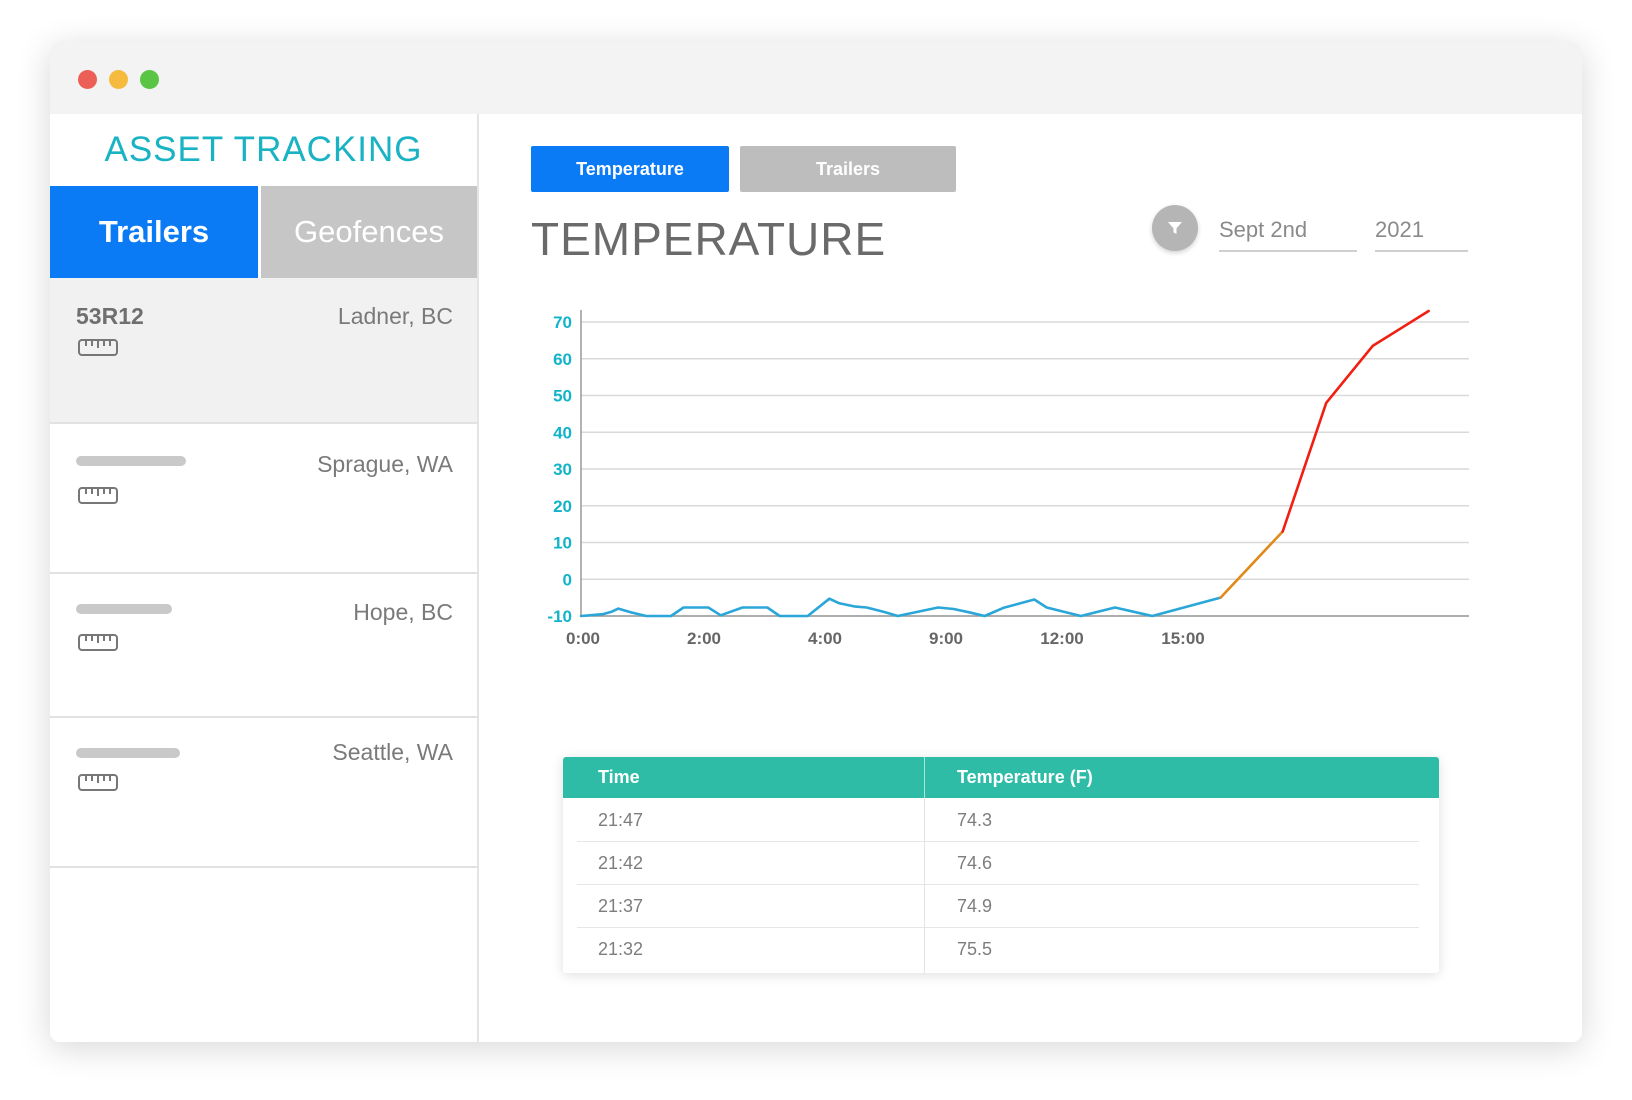 The width and height of the screenshot is (1632, 1100). What do you see at coordinates (1288, 231) in the screenshot?
I see `date-day-input` at bounding box center [1288, 231].